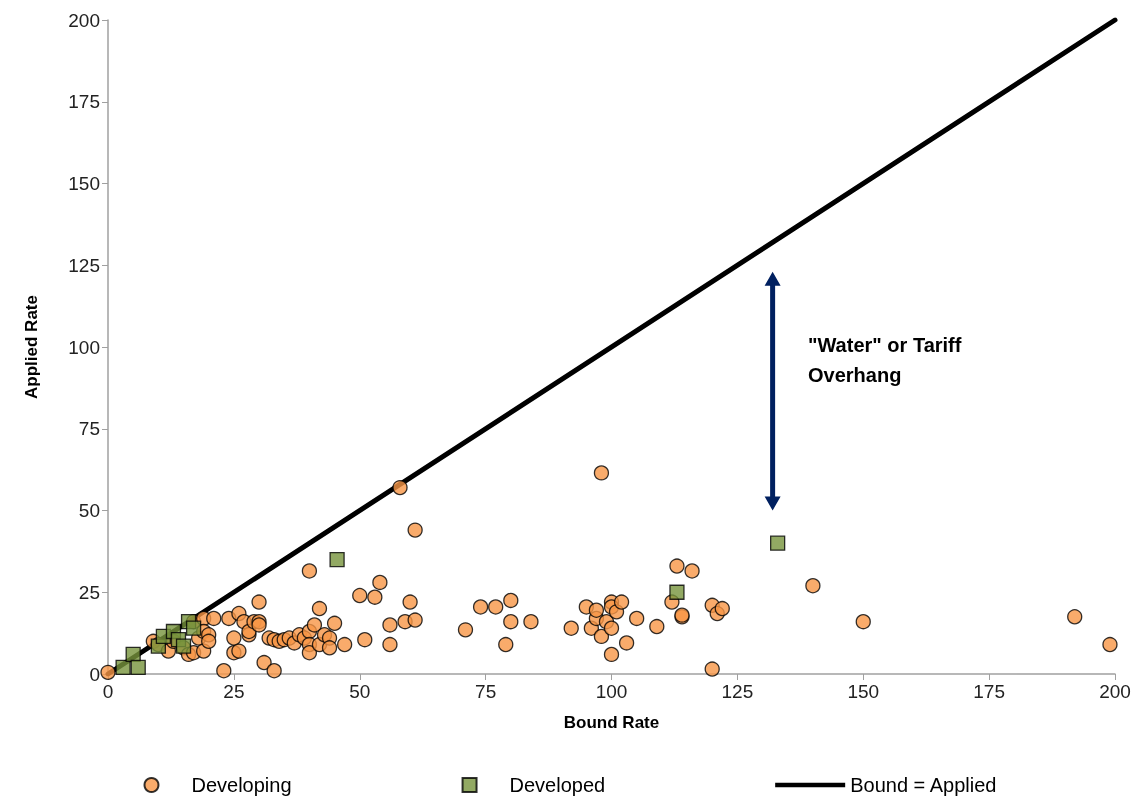 This screenshot has width=1141, height=800. I want to click on legend-label: Developing, so click(241, 785).